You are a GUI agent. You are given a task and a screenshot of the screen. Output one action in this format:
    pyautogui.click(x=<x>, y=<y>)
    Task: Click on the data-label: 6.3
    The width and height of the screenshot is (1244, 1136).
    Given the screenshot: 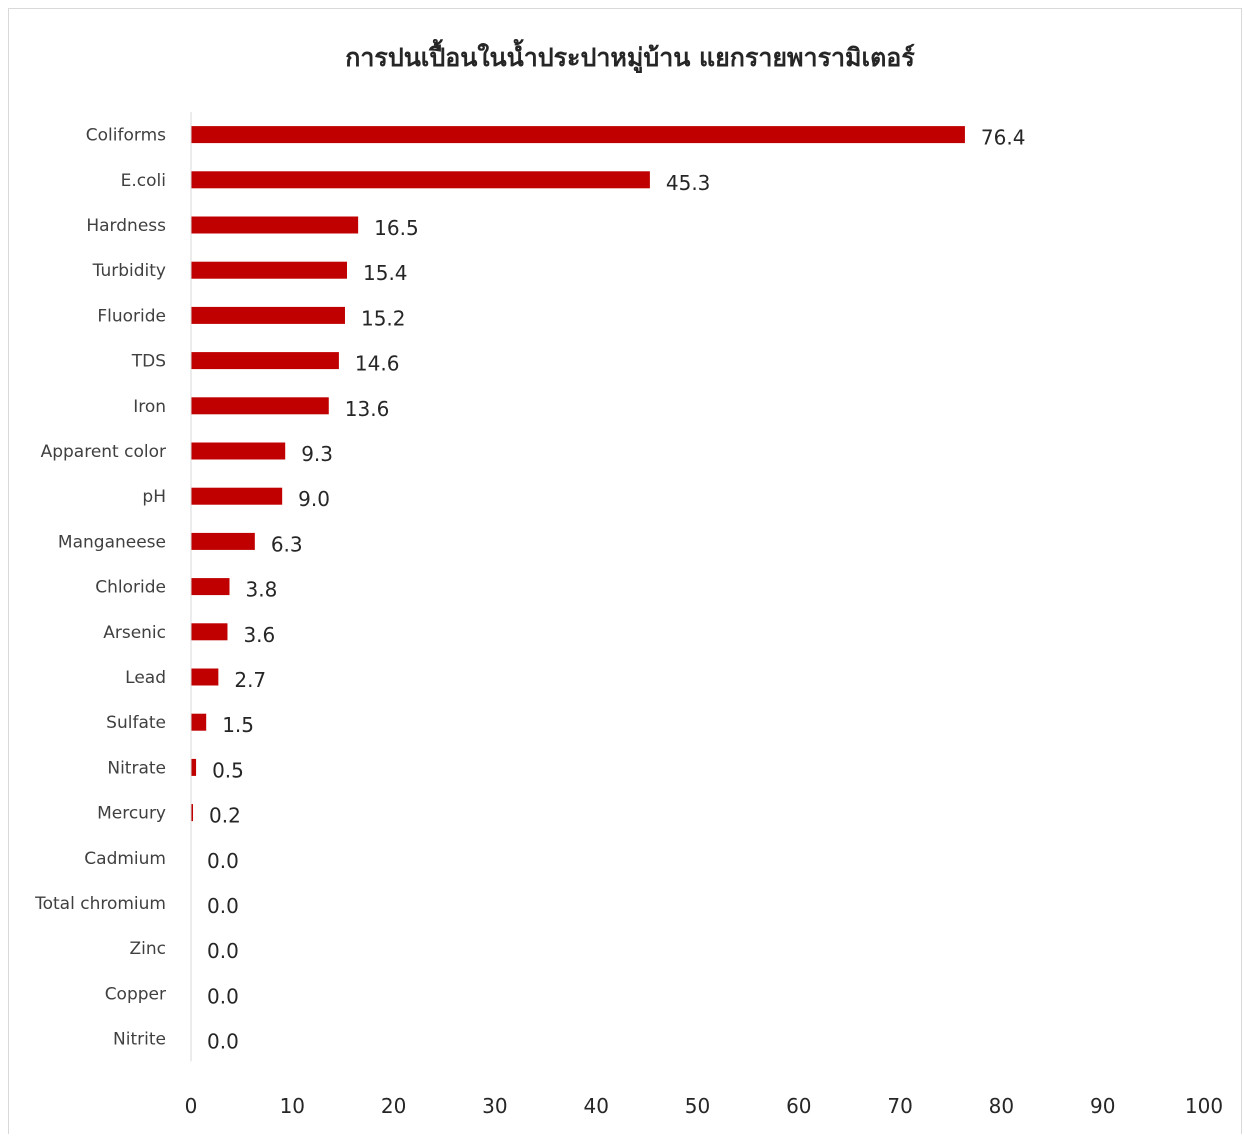 What is the action you would take?
    pyautogui.click(x=287, y=544)
    